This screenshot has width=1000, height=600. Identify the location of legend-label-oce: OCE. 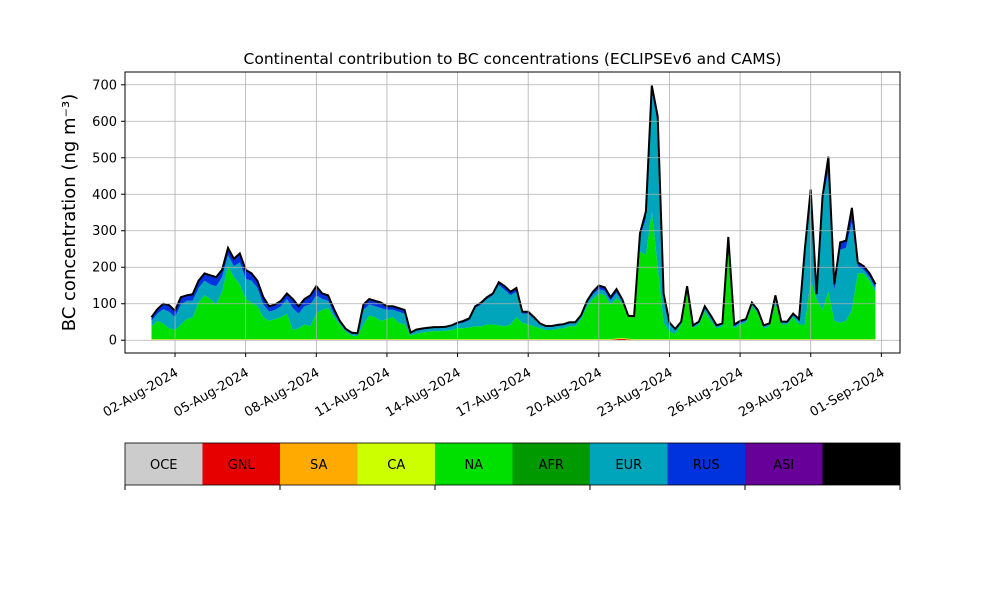
(164, 465).